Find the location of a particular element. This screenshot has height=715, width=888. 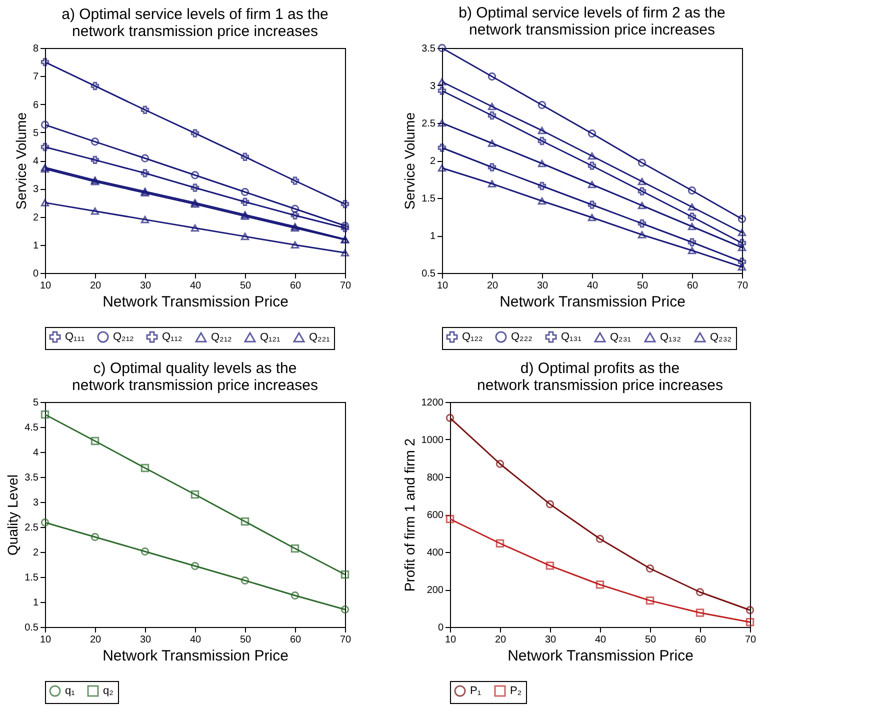

y-tick-label: 200 is located at coordinates (435, 590).